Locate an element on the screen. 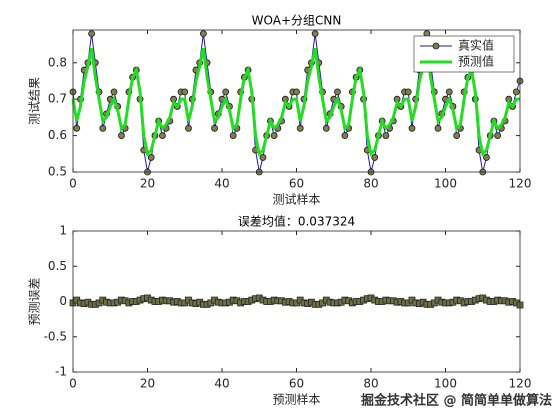 This screenshot has width=560, height=420. legend-marker is located at coordinates (436, 46).